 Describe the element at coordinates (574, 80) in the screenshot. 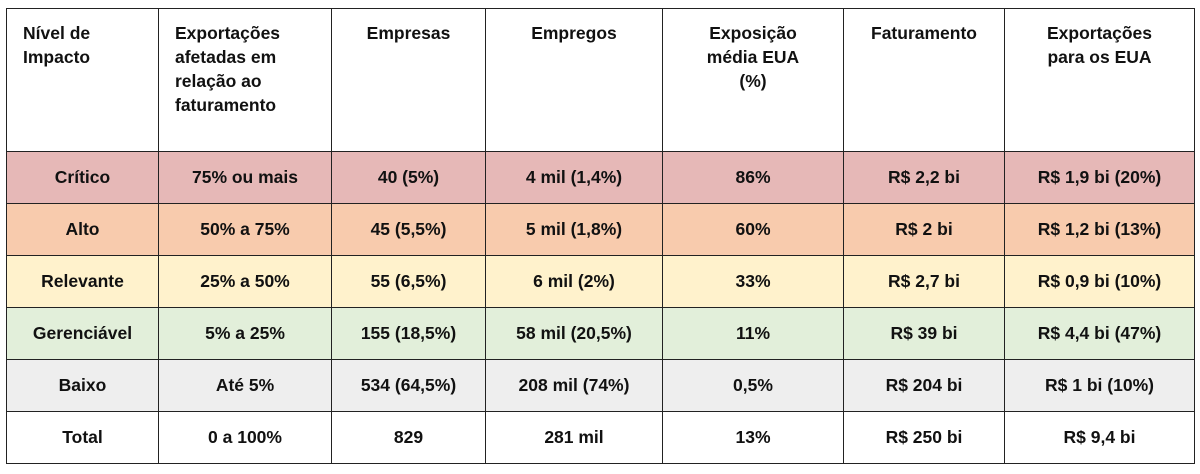

I see `header-empregos: Empregos` at that location.